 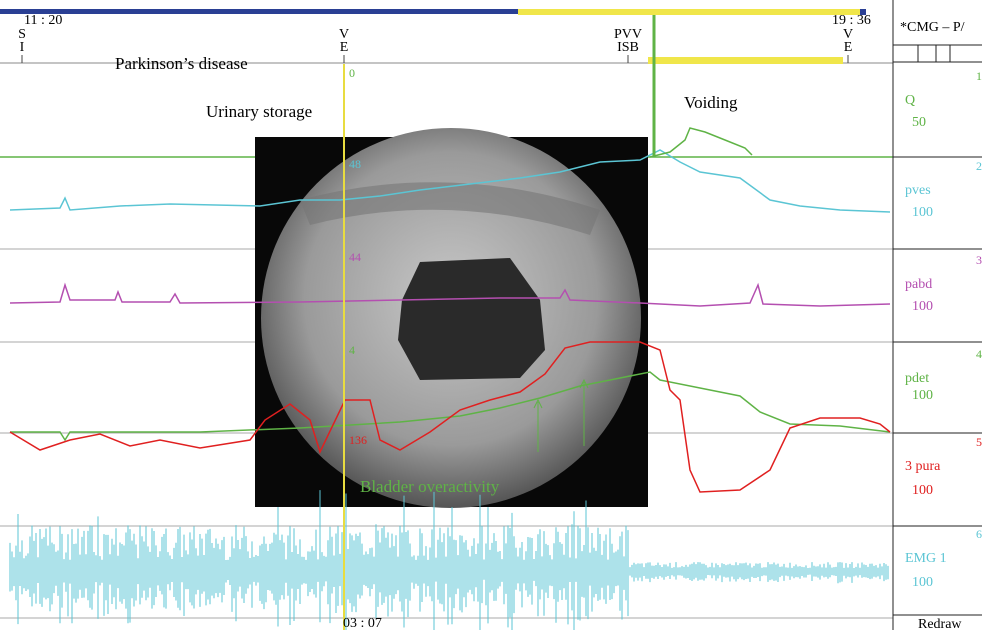 What do you see at coordinates (701, 142) in the screenshot?
I see `q-trace` at bounding box center [701, 142].